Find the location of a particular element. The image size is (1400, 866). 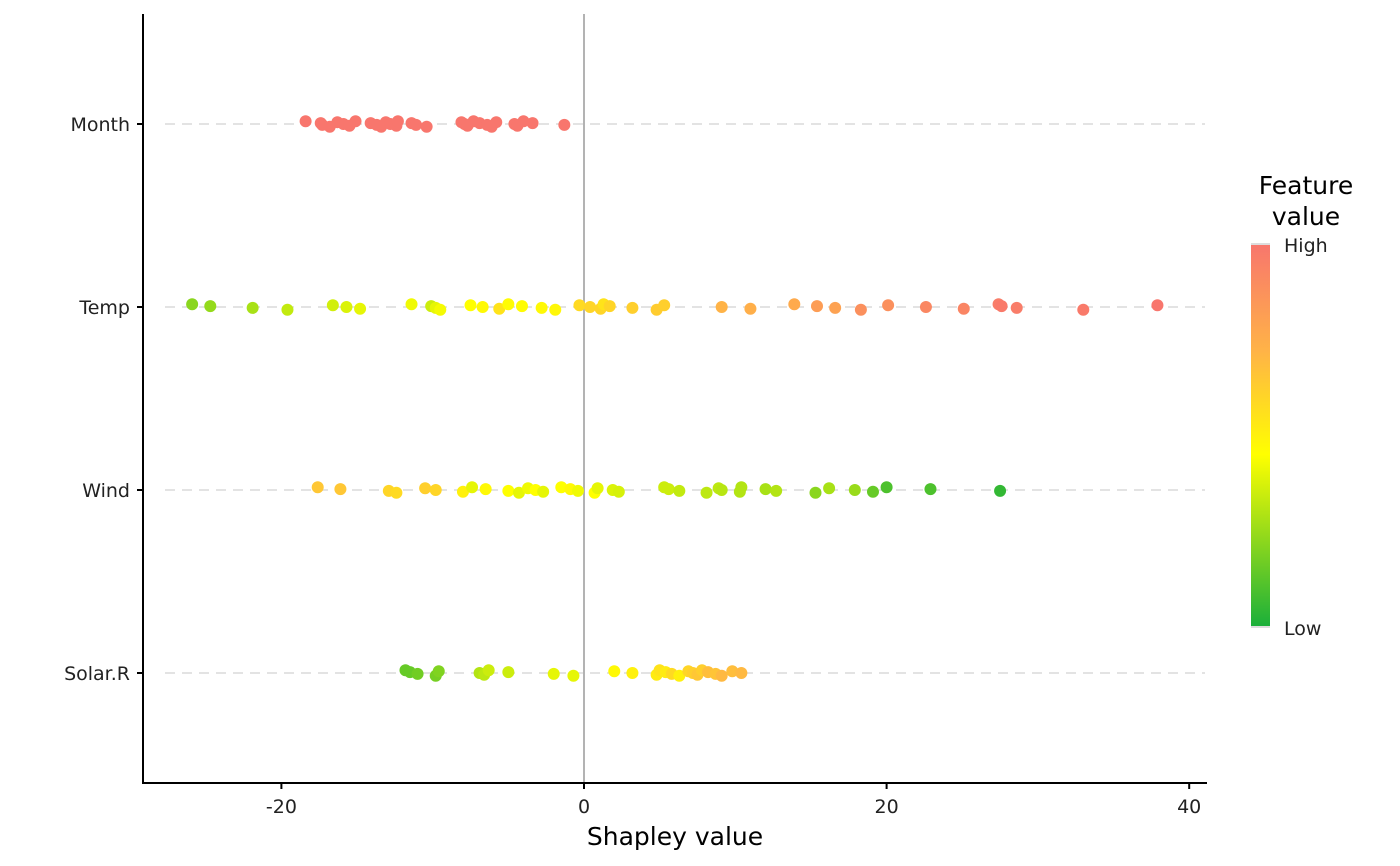

x-tick-label: 0 is located at coordinates (584, 807).